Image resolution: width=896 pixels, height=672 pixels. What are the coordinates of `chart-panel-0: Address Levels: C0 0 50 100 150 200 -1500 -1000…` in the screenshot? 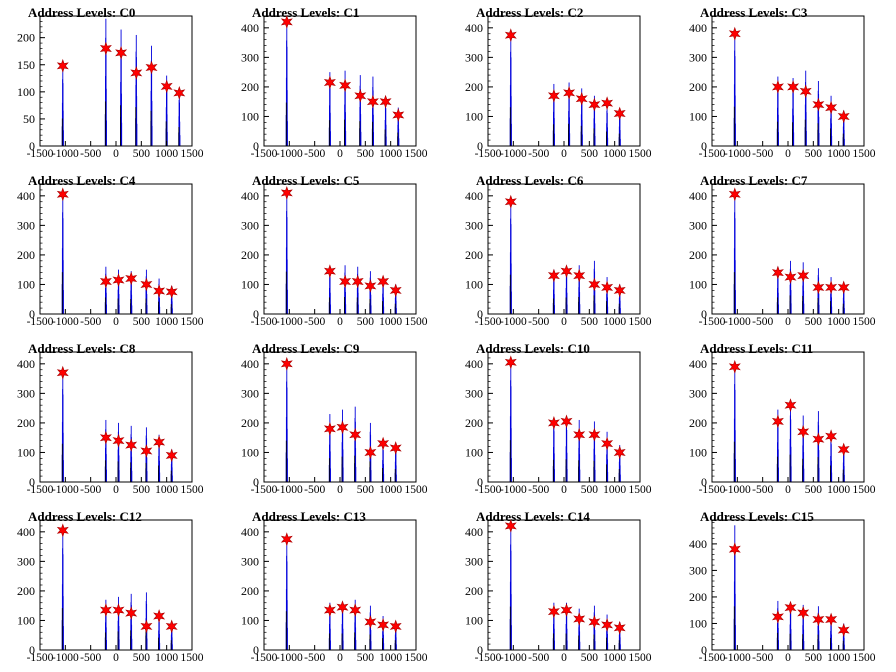 It's located at (112, 84).